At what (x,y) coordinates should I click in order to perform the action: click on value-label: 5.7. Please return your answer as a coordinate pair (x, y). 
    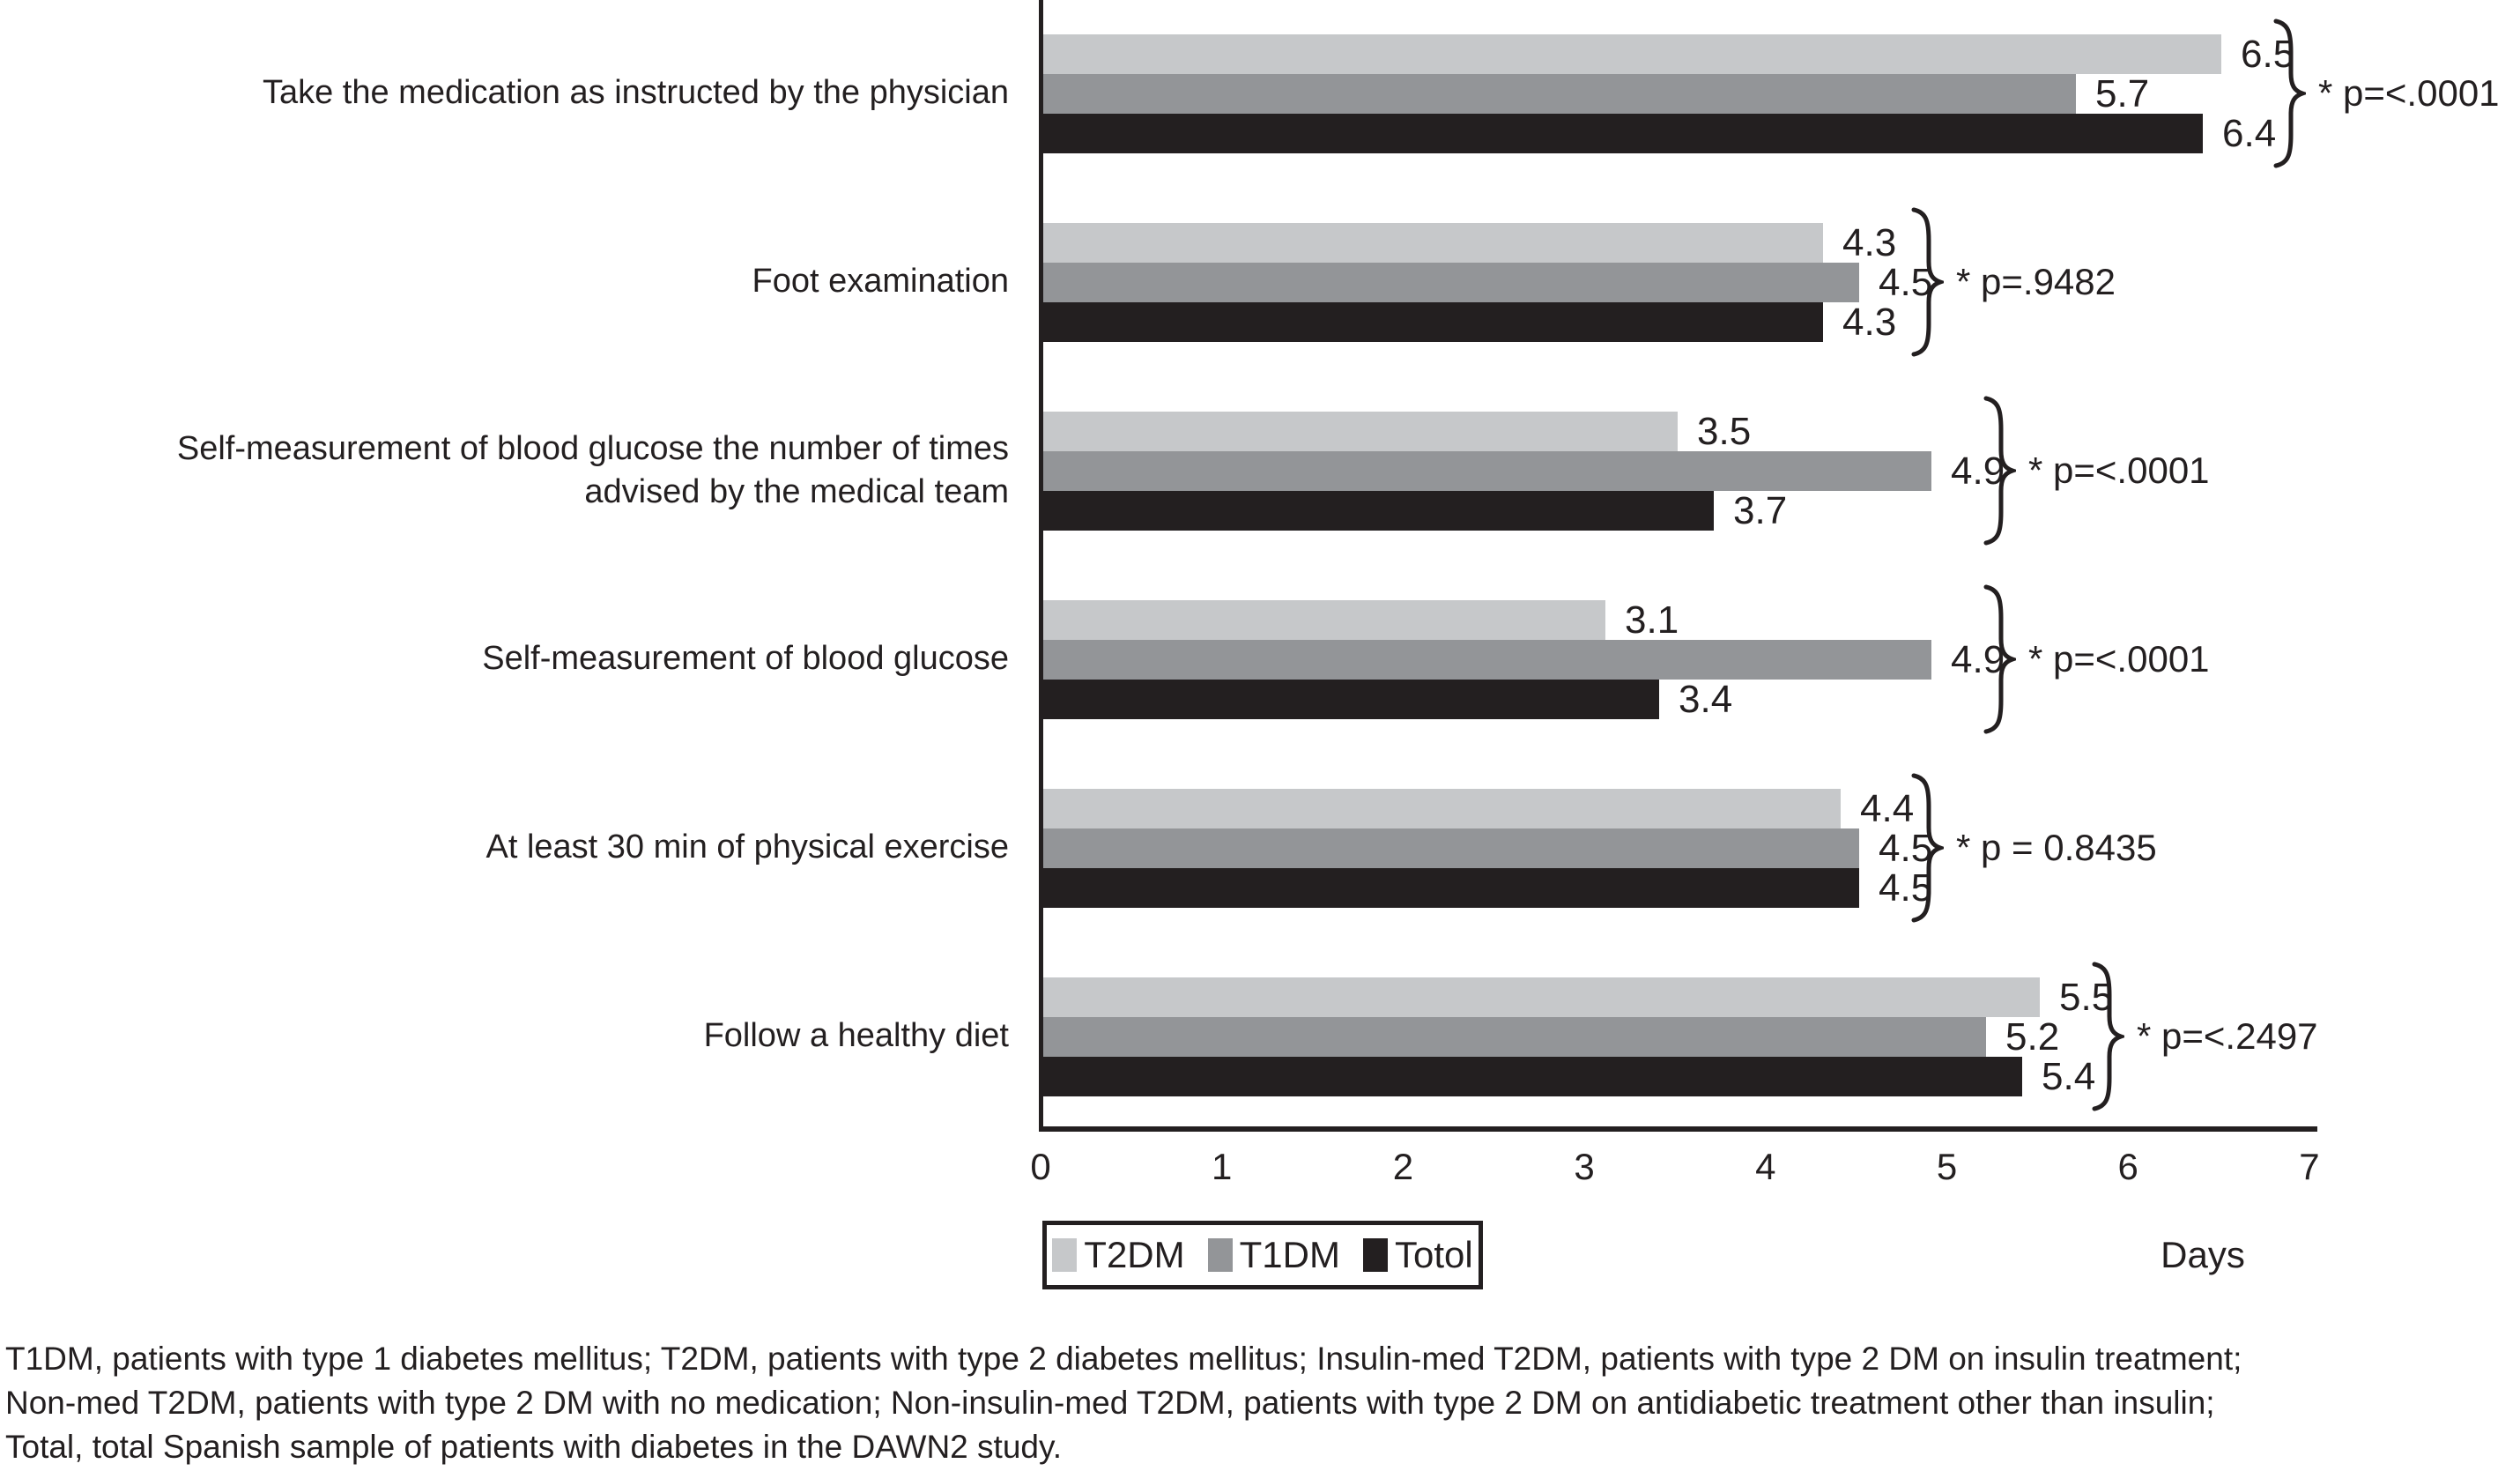
    Looking at the image, I should click on (2122, 93).